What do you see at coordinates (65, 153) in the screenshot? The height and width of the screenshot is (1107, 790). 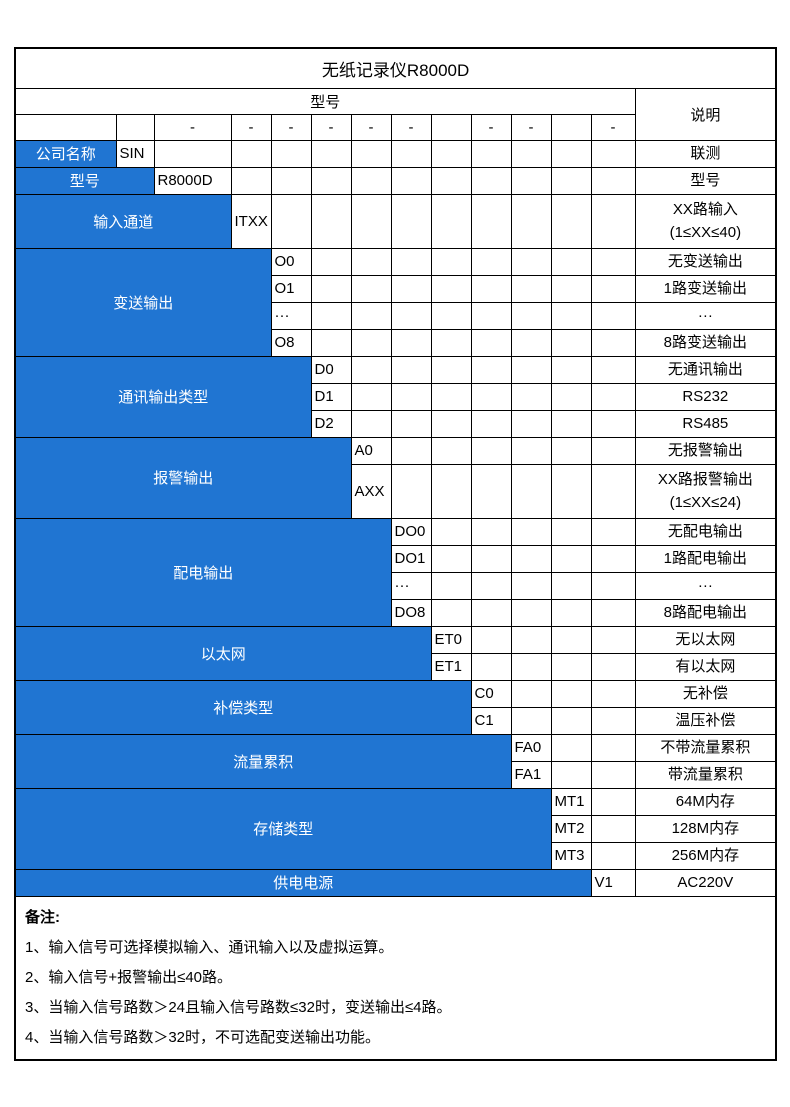 I see `category-cell: 公司名称` at bounding box center [65, 153].